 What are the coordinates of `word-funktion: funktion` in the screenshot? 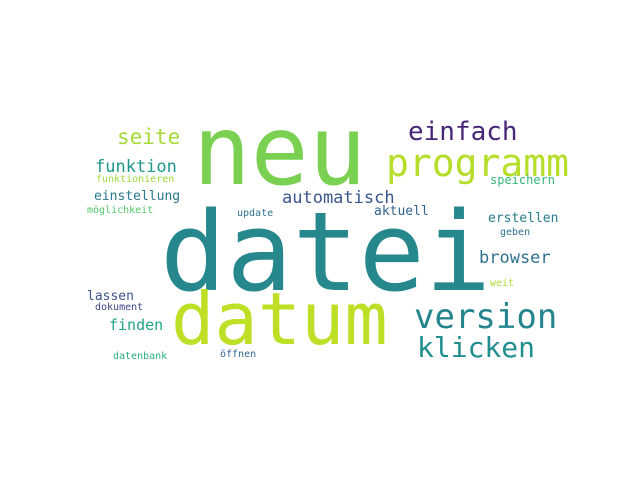 It's located at (136, 167).